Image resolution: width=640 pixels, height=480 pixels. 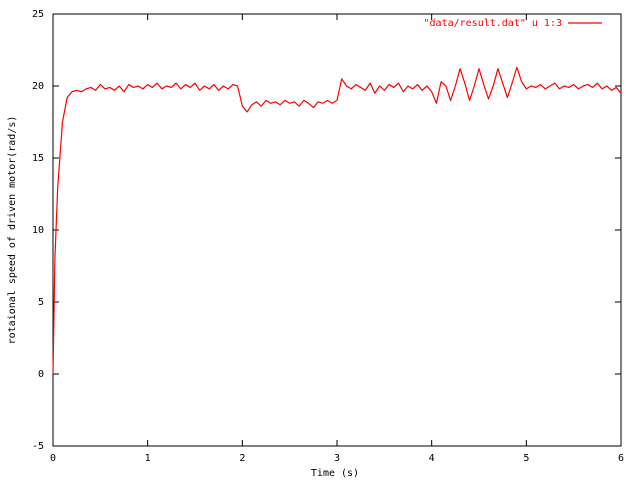 I want to click on y-tick-label: 15, so click(x=38, y=158).